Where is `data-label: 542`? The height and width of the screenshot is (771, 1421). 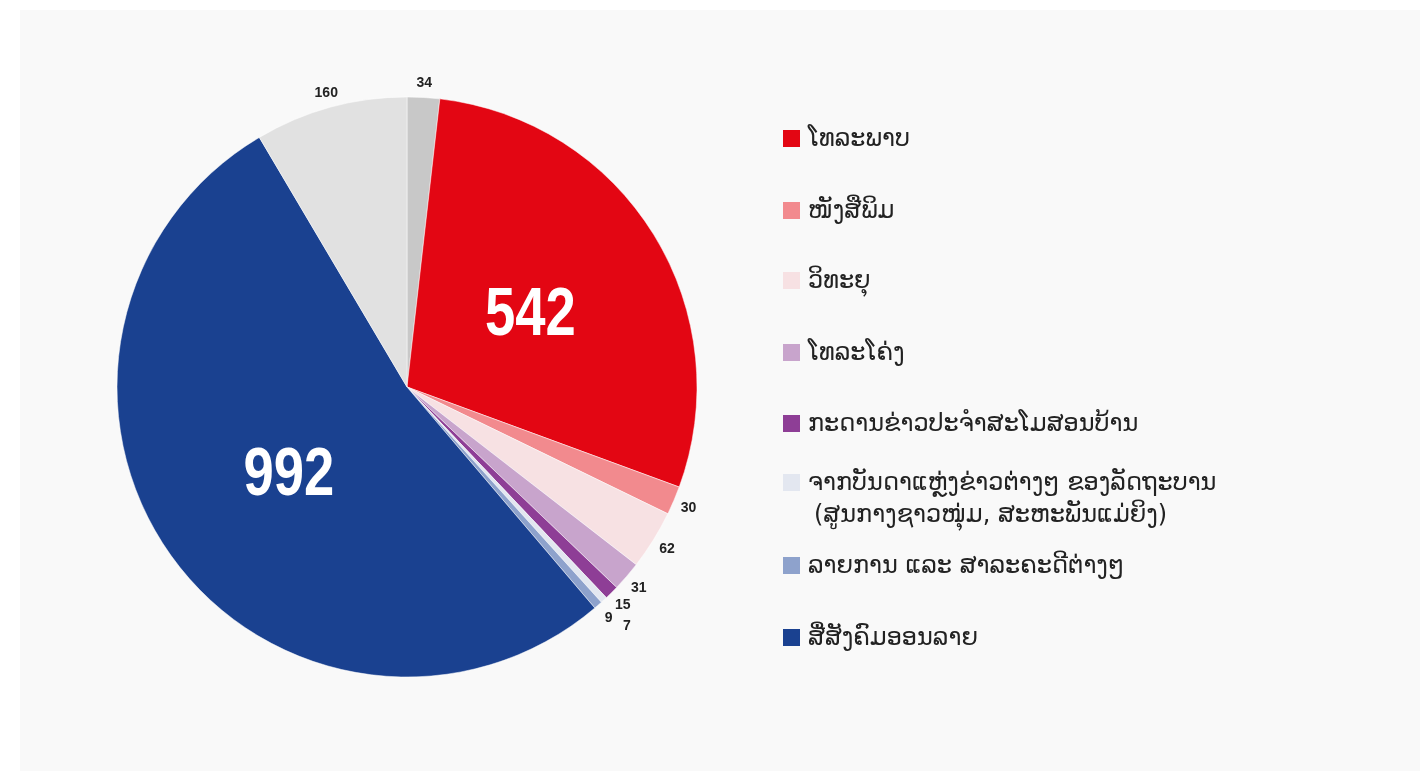
data-label: 542 is located at coordinates (530, 310).